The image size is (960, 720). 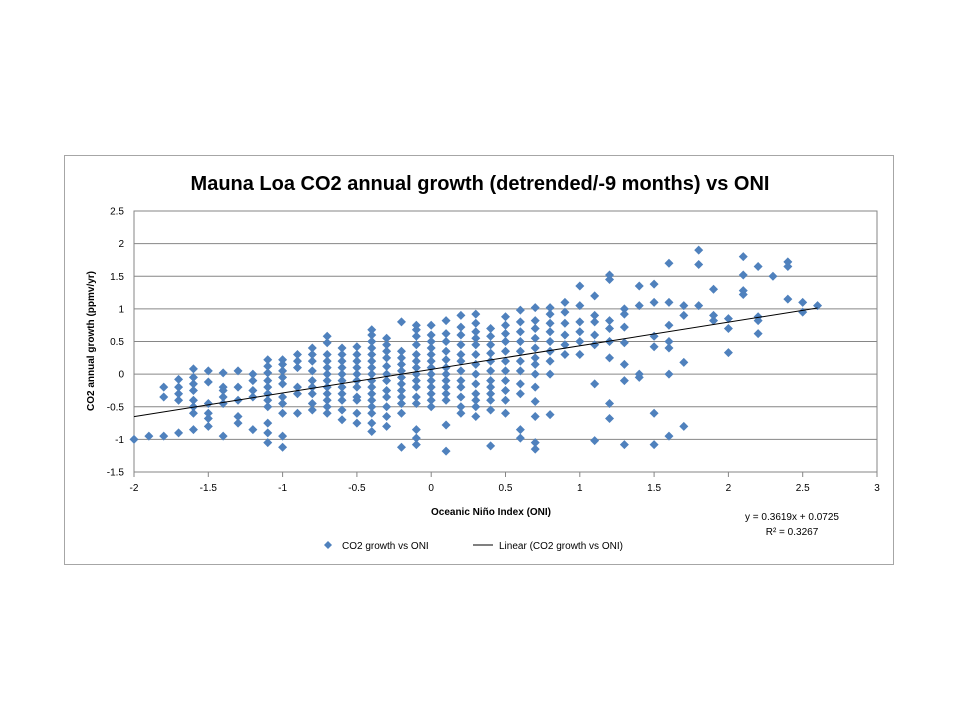 I want to click on y-tick-label: 1.5, so click(x=117, y=277).